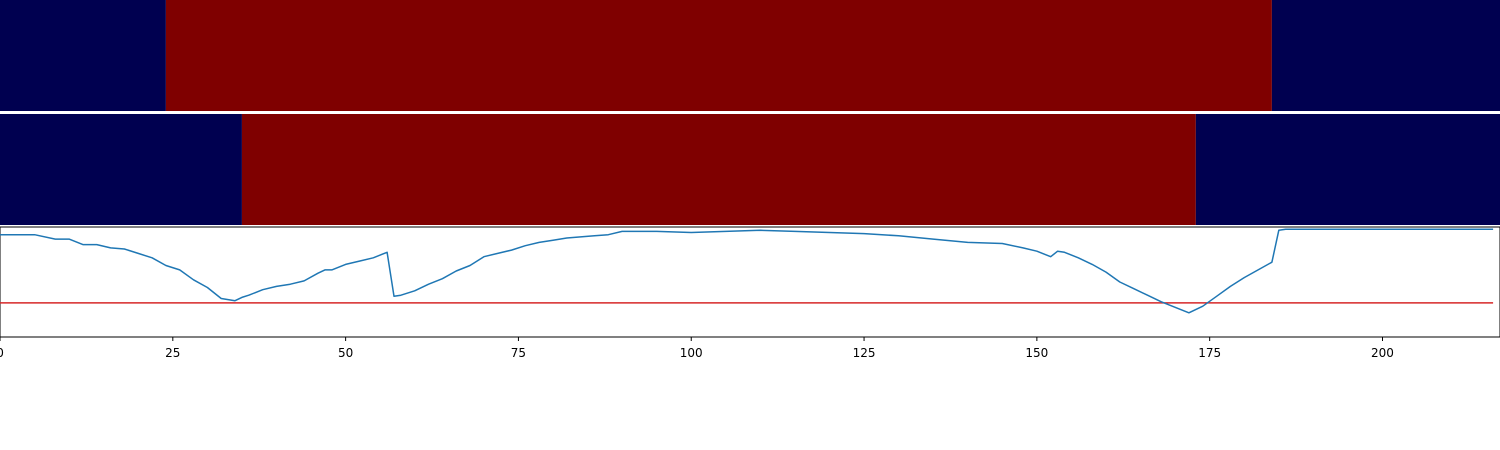 The height and width of the screenshot is (450, 1500). What do you see at coordinates (691, 353) in the screenshot?
I see `x-tick-label-100: 100` at bounding box center [691, 353].